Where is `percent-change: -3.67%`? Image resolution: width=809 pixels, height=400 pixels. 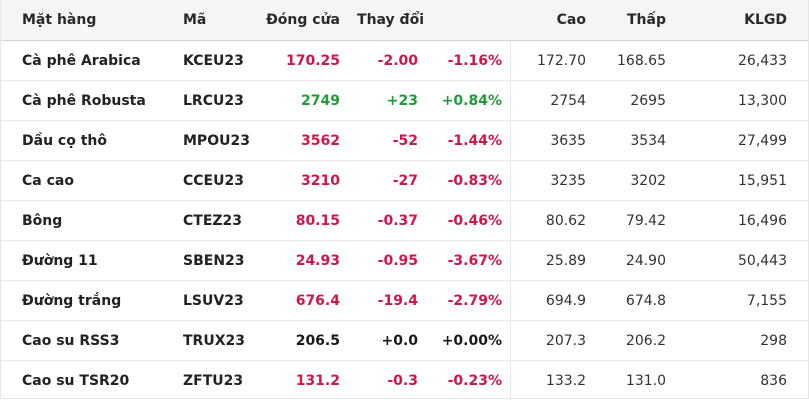
percent-change: -3.67% is located at coordinates (474, 260).